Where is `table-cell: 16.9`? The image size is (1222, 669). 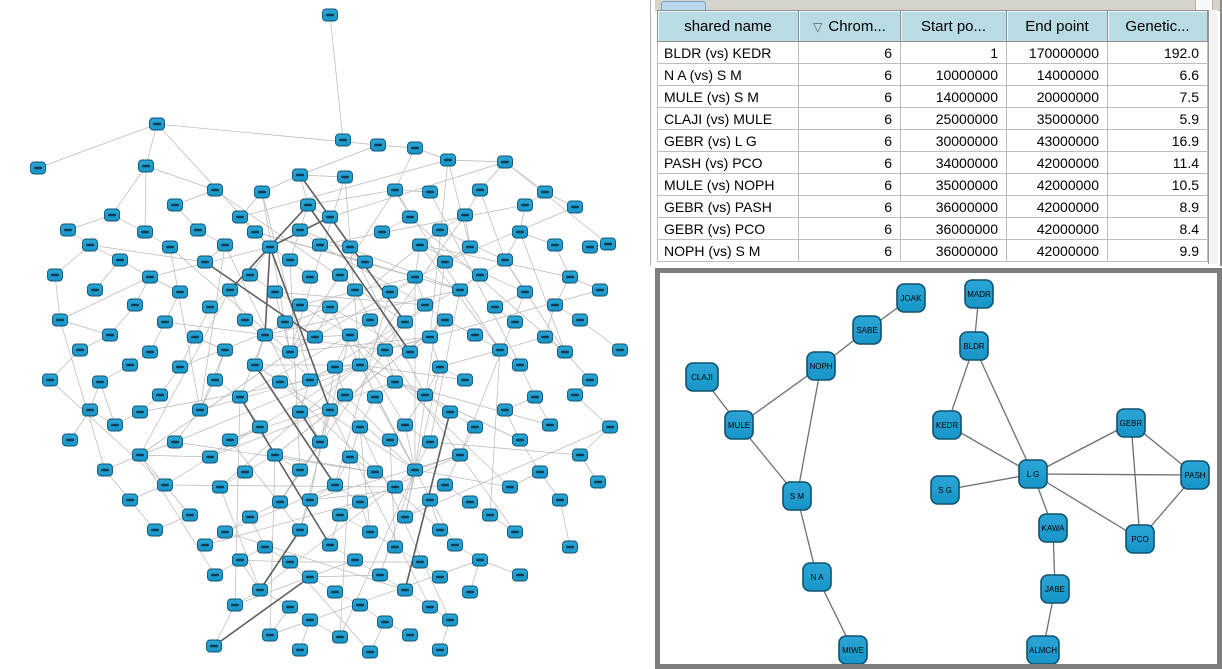 table-cell: 16.9 is located at coordinates (1157, 140).